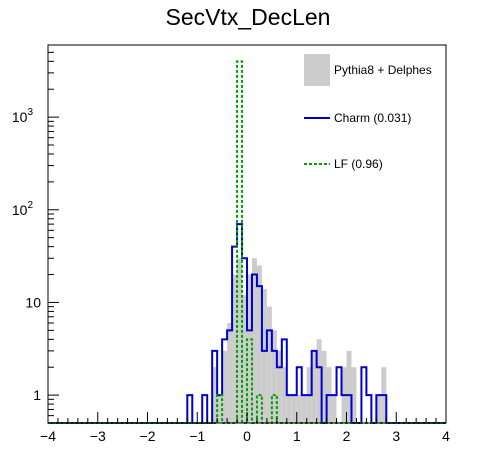 The image size is (496, 472). Describe the element at coordinates (299, 340) in the screenshot. I see `histogram-bars` at that location.